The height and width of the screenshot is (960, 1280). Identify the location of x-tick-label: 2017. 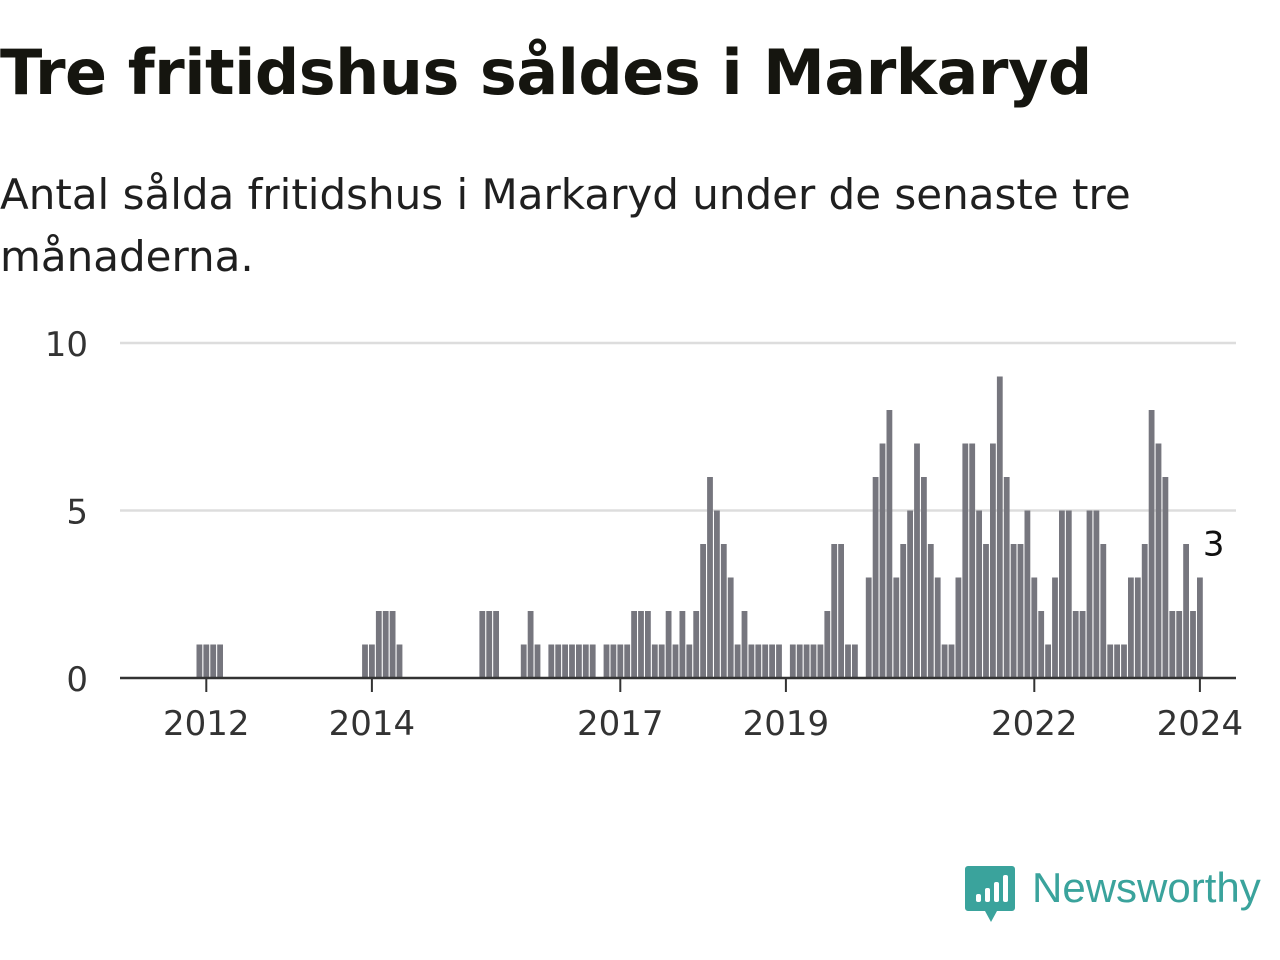
(620, 724).